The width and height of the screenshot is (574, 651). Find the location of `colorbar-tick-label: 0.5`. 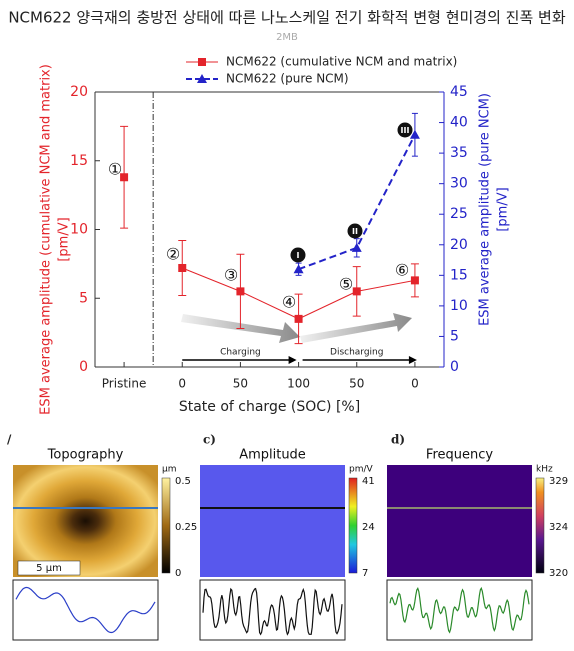

colorbar-tick-label: 0.5 is located at coordinates (183, 481).